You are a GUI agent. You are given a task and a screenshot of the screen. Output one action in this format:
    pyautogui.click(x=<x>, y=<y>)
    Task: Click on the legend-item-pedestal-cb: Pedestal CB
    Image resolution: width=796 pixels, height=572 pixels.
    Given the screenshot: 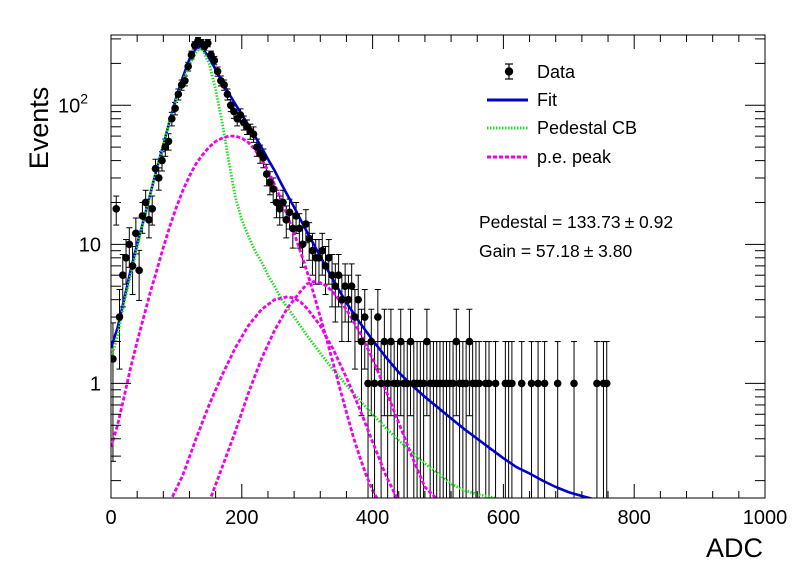 What is the action you would take?
    pyautogui.click(x=562, y=128)
    